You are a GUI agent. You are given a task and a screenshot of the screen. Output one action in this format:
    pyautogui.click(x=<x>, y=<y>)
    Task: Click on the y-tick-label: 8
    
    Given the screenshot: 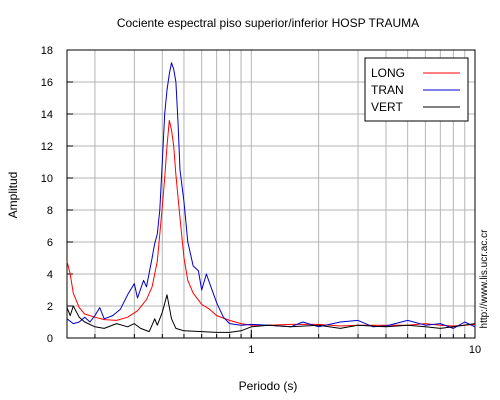 What is the action you would take?
    pyautogui.click(x=50, y=211)
    